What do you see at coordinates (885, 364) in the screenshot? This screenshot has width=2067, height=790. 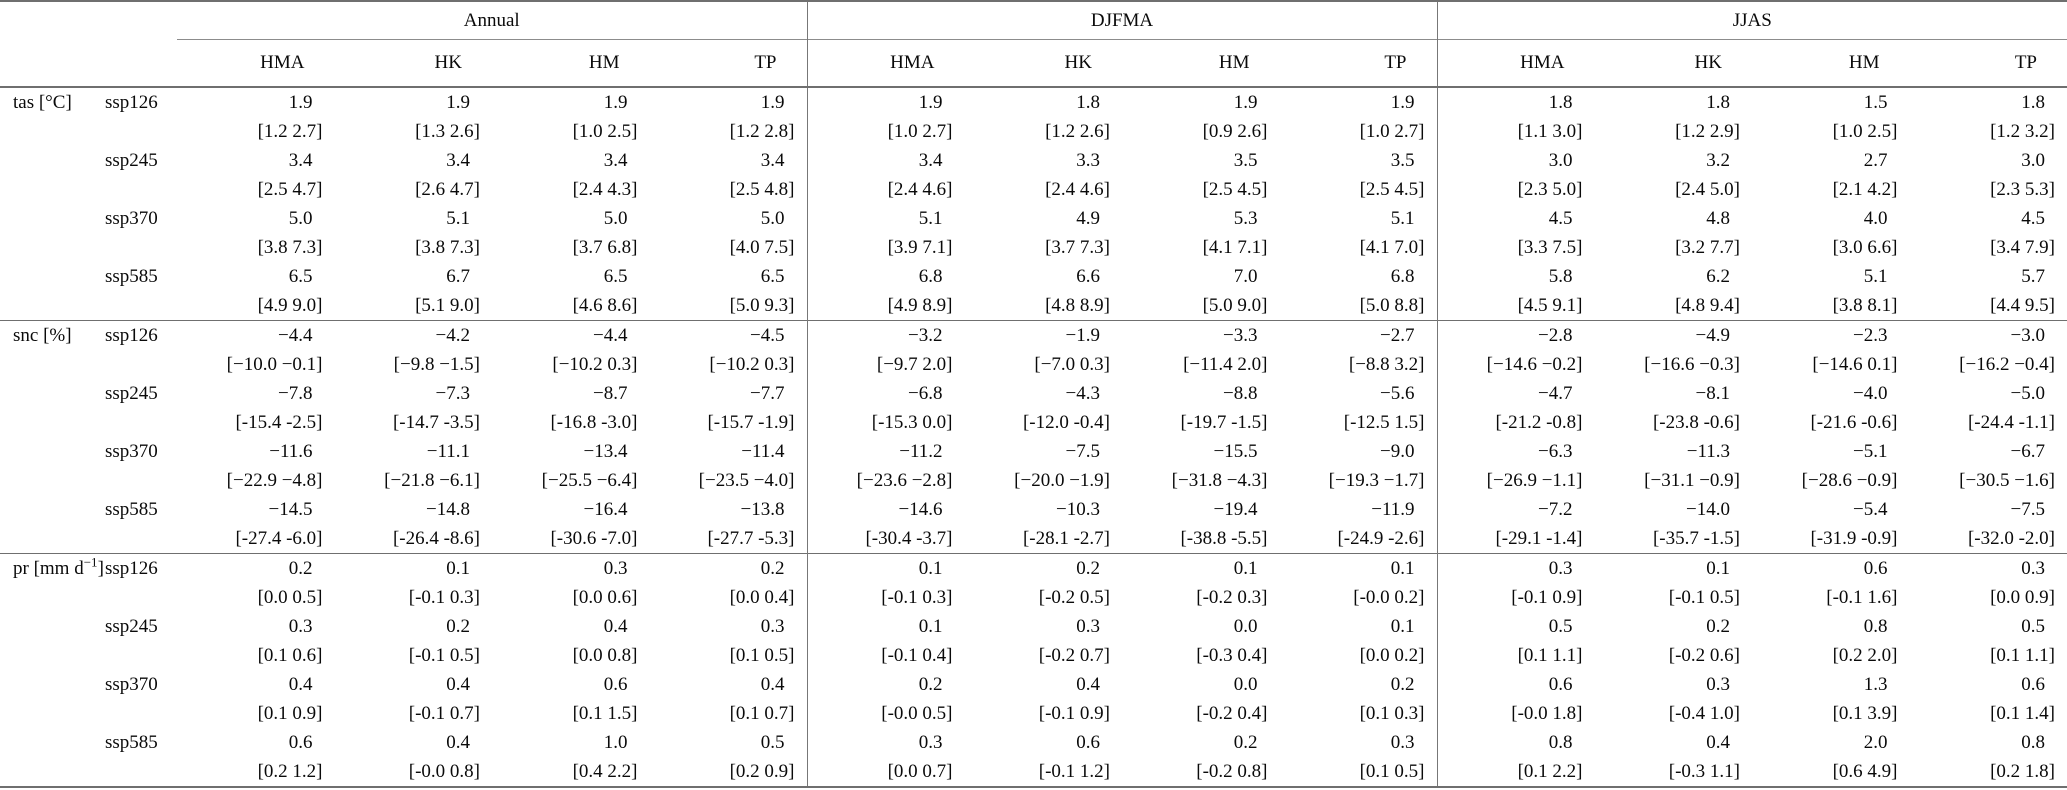 I see `range-value-cell: [−9.7 2.0]` at bounding box center [885, 364].